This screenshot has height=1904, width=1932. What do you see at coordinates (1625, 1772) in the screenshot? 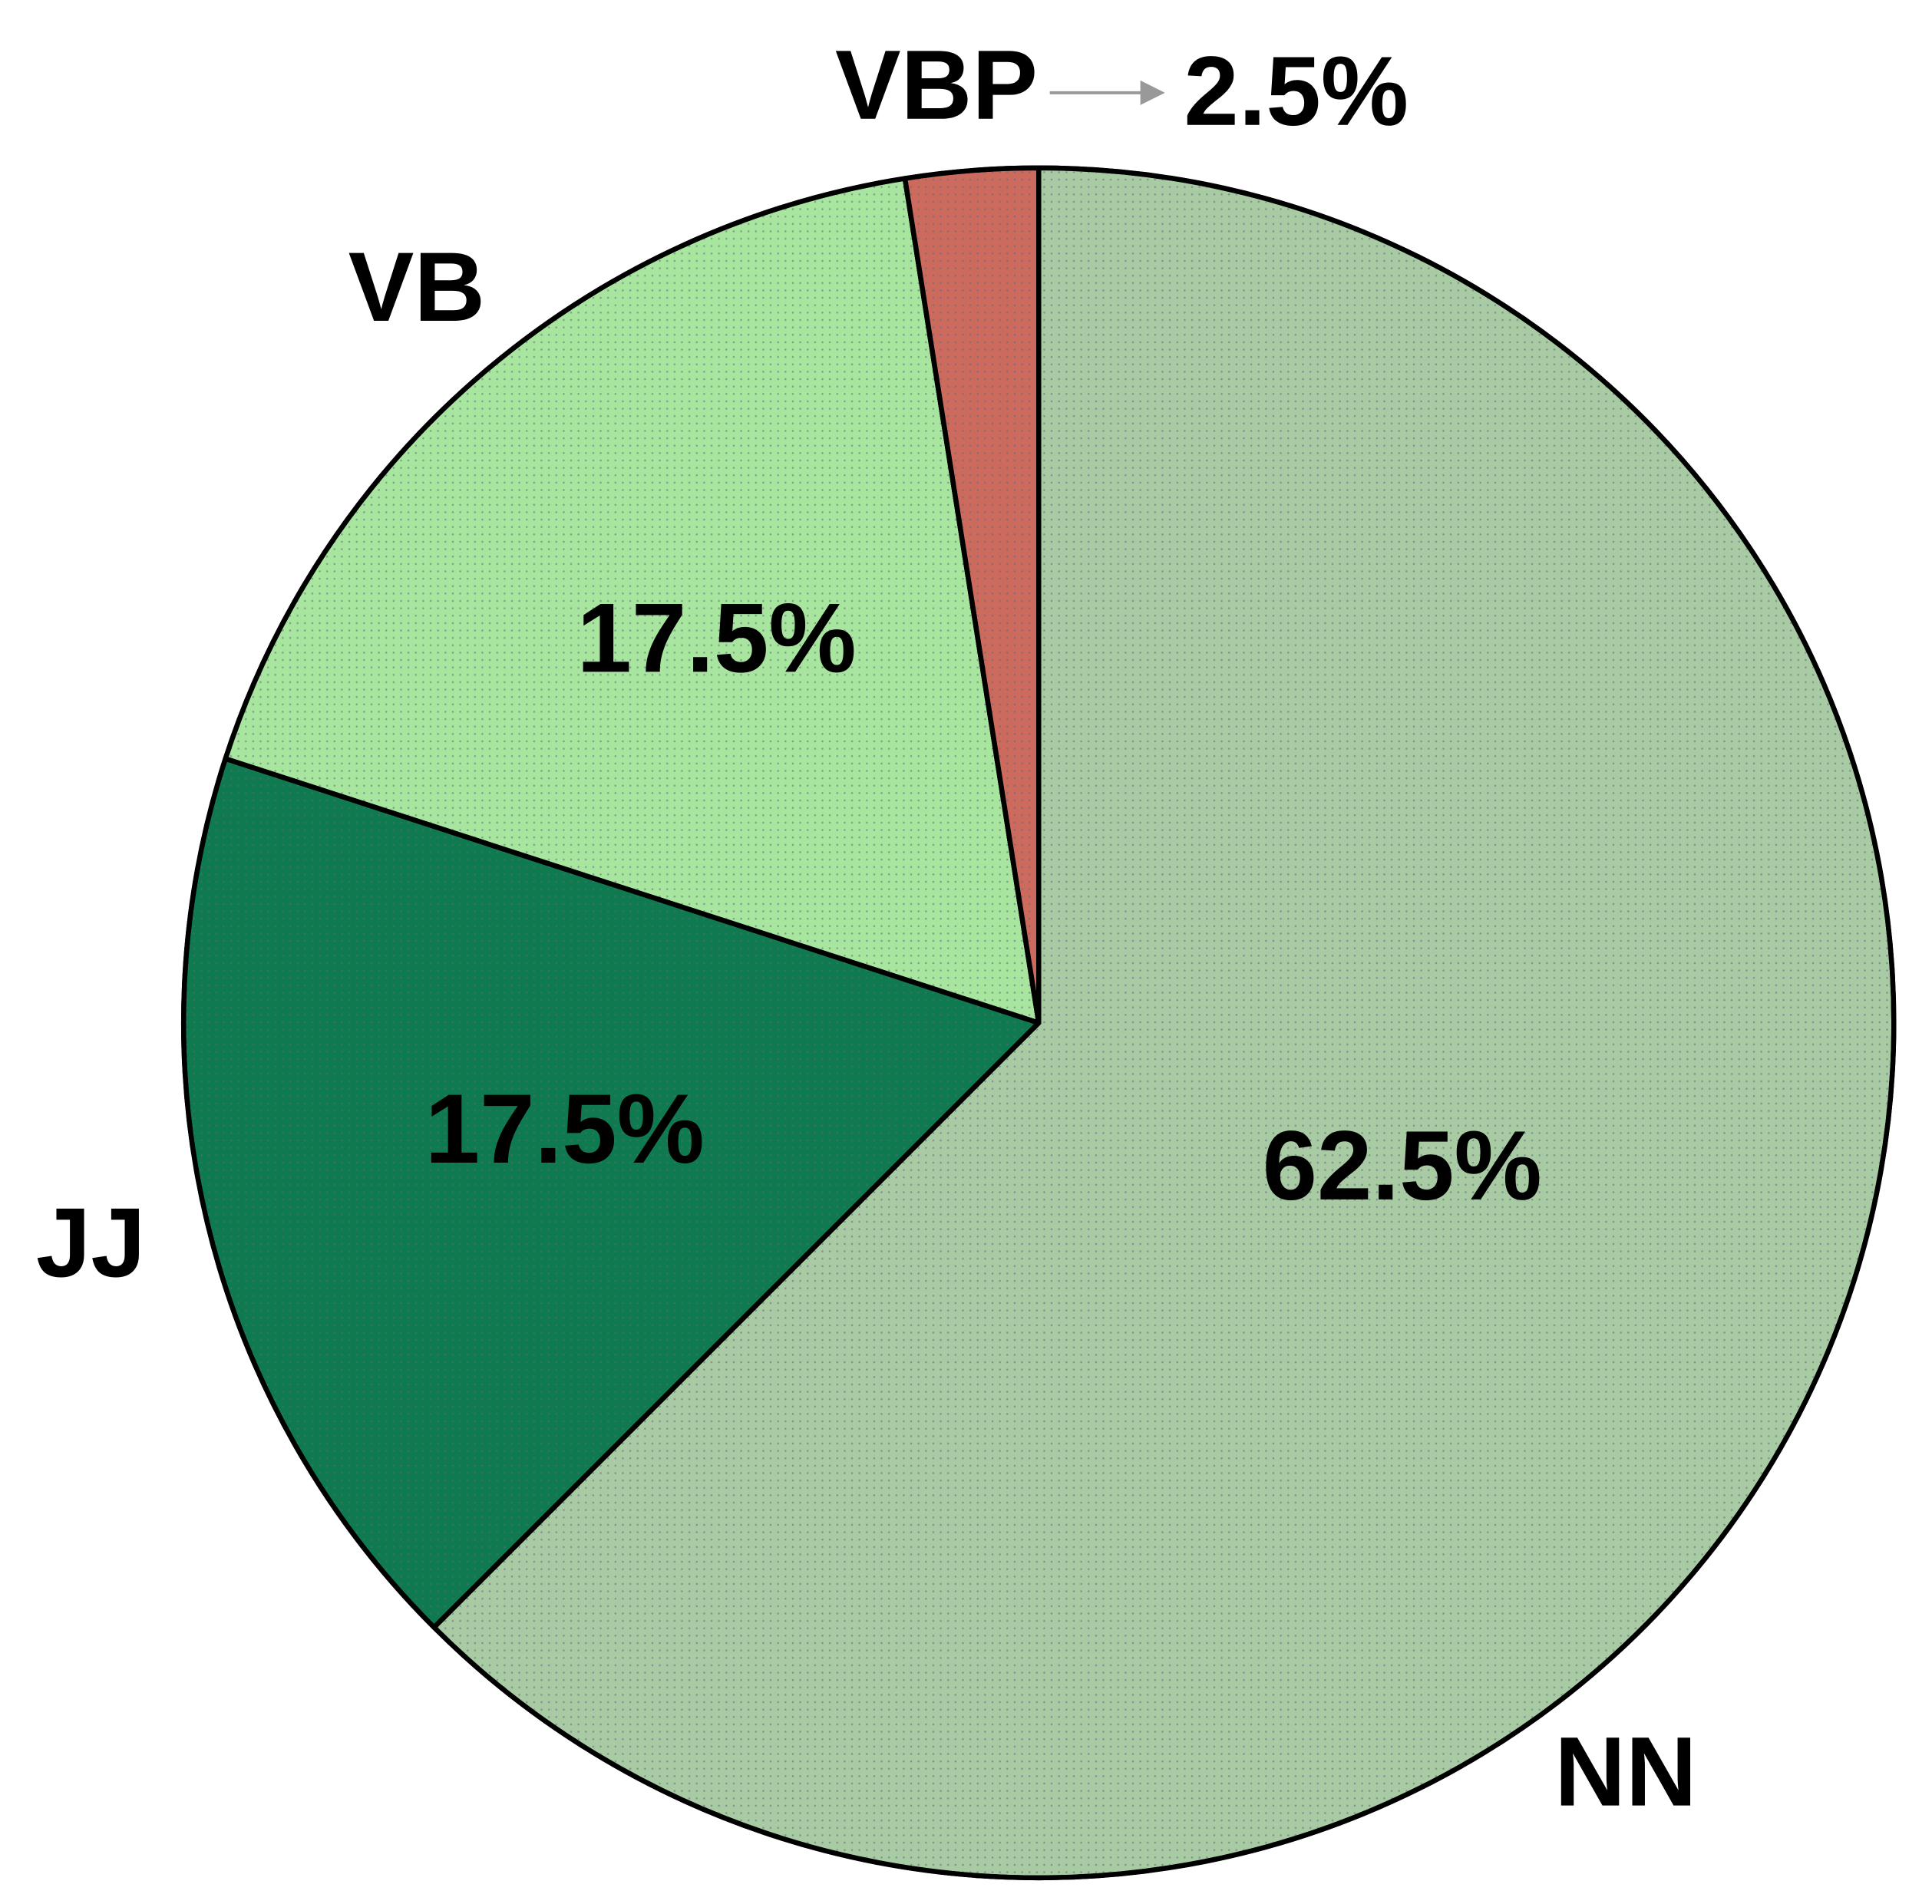
I see `category-label: NN` at bounding box center [1625, 1772].